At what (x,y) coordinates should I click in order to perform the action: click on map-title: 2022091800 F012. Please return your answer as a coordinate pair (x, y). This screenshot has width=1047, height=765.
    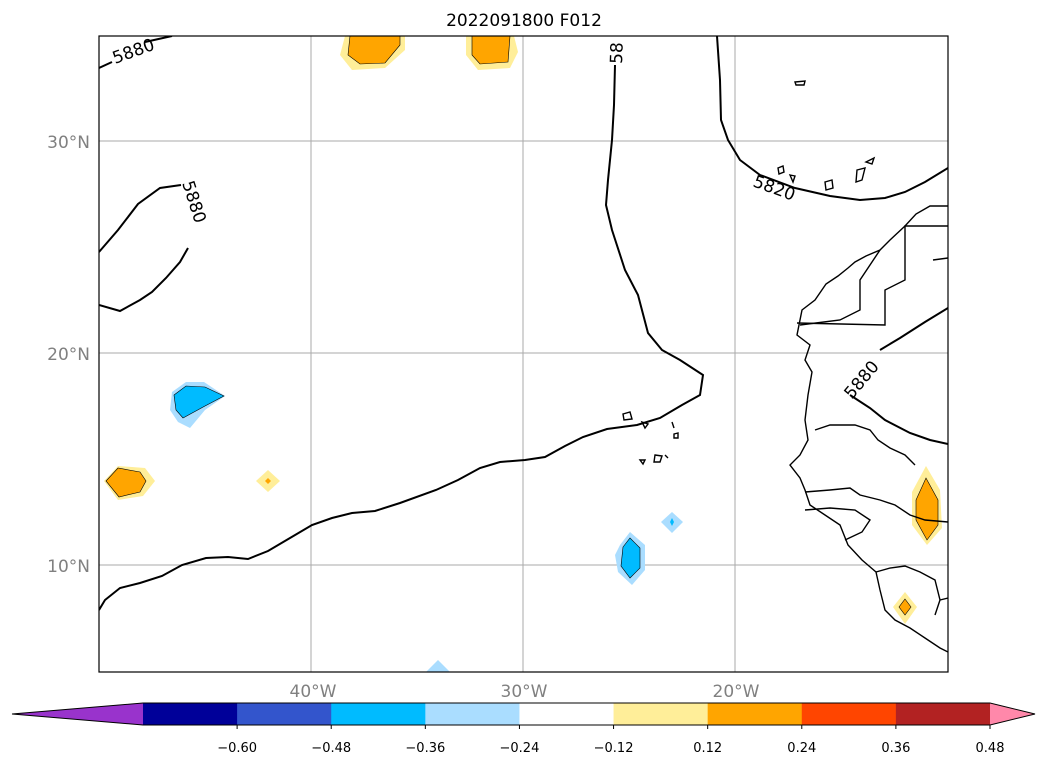
    Looking at the image, I should click on (524, 21).